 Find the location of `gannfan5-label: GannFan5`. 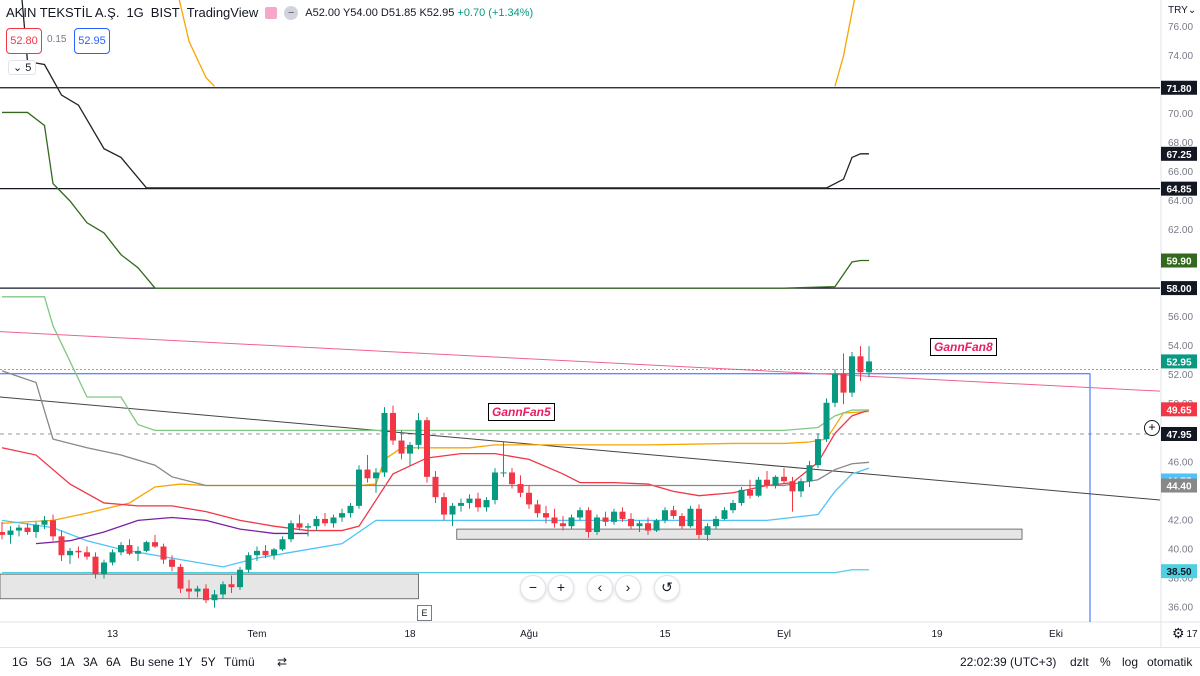

gannfan5-label: GannFan5 is located at coordinates (521, 412).